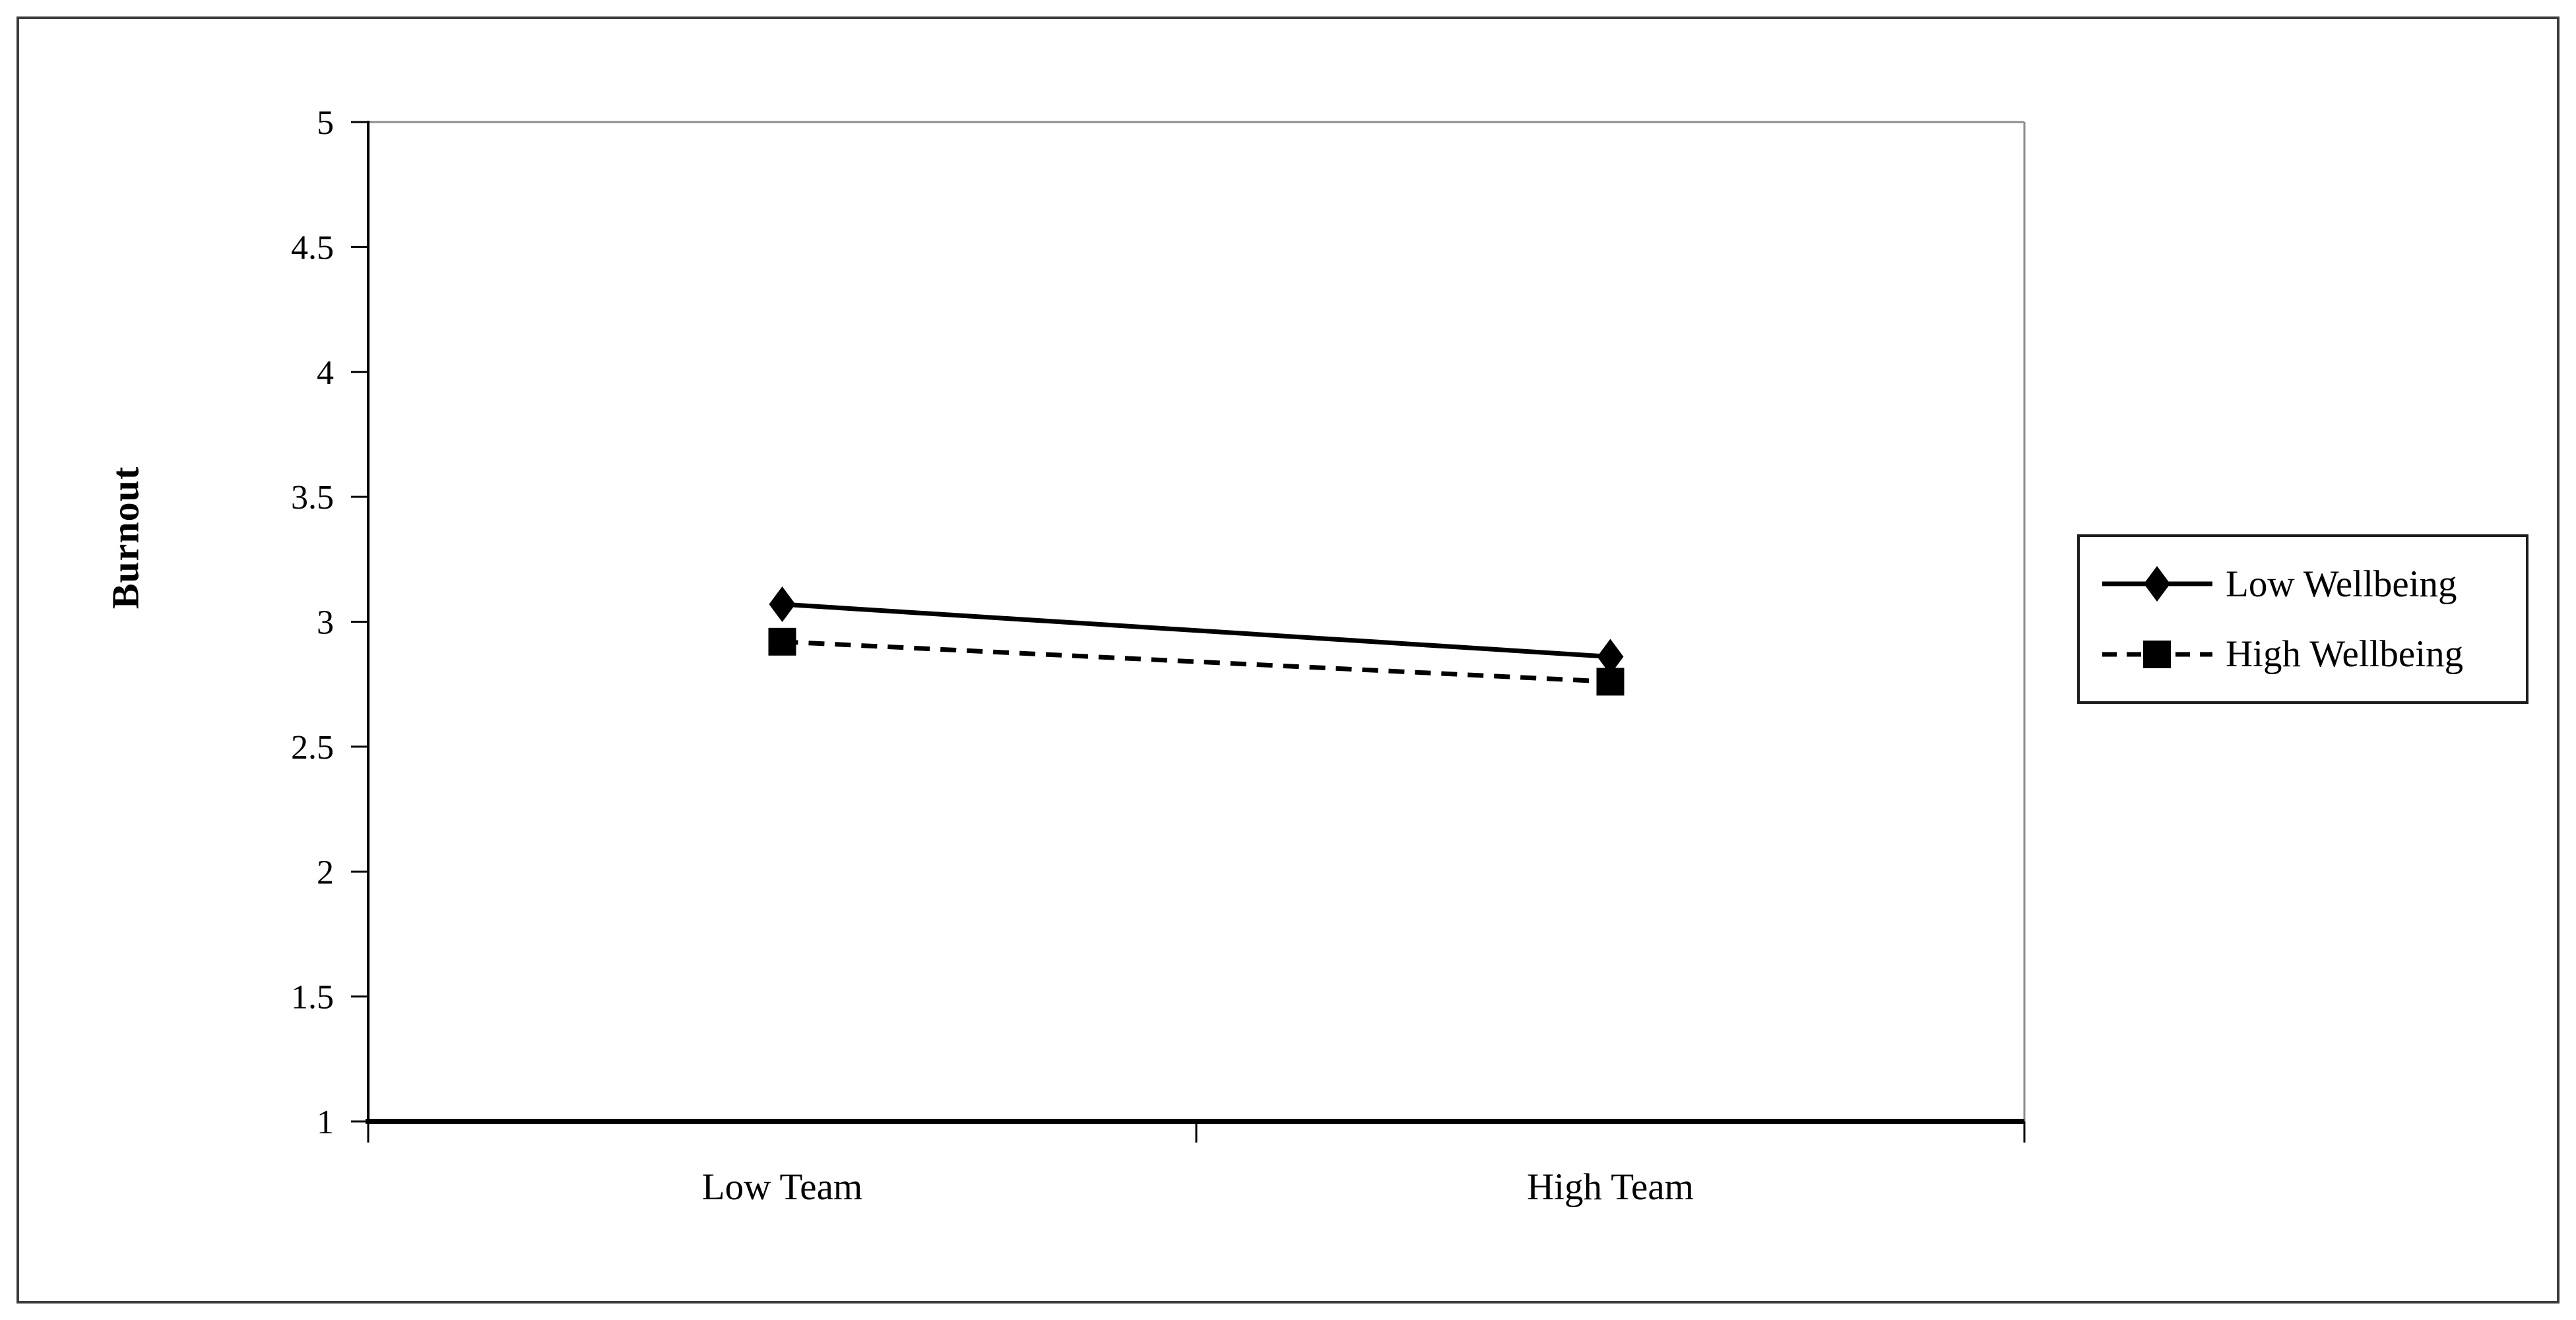  What do you see at coordinates (2341, 584) in the screenshot?
I see `legend-label: Low Wellbeing` at bounding box center [2341, 584].